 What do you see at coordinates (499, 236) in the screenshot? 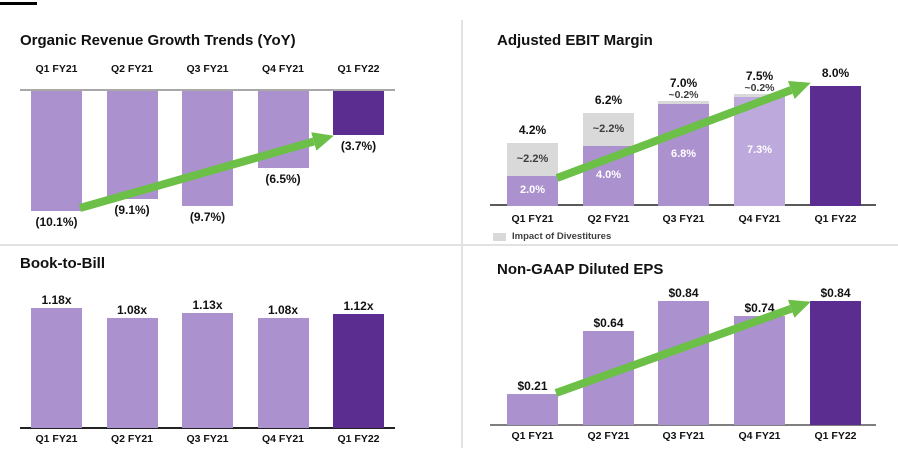
I see `legend-swatch-gray` at bounding box center [499, 236].